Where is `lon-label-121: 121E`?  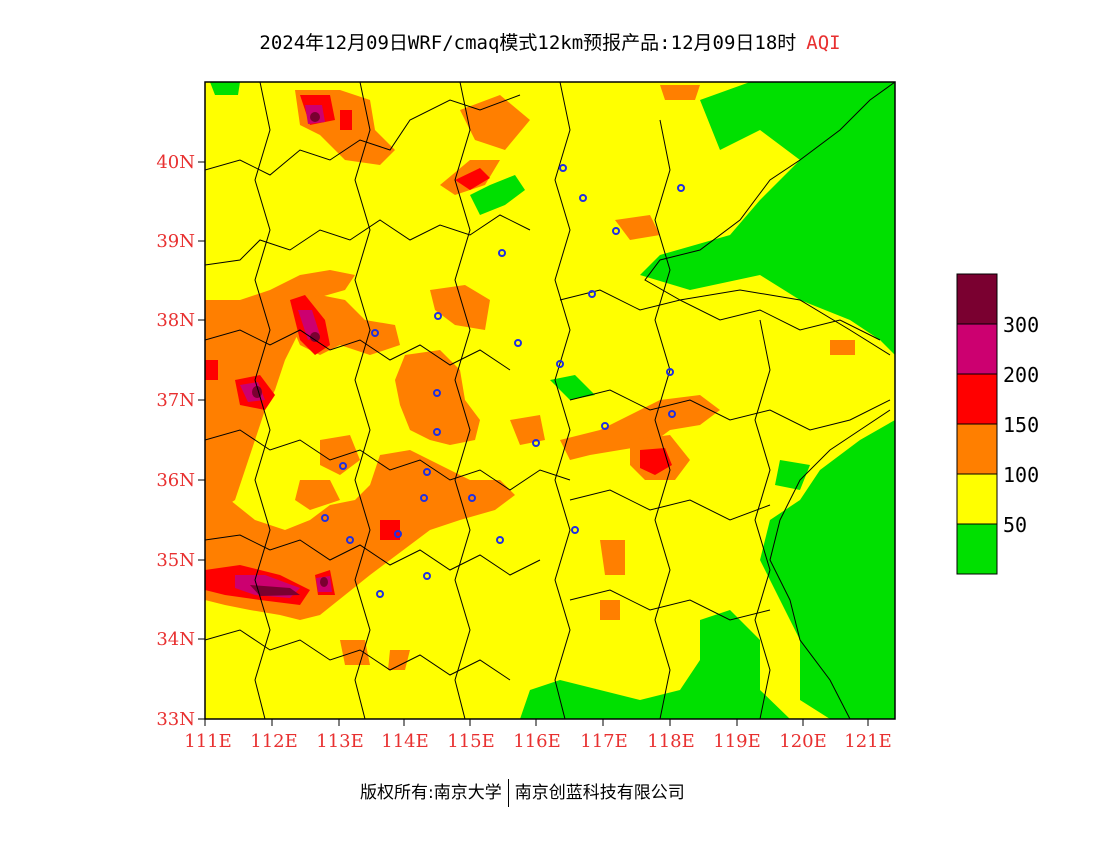 lon-label-121: 121E is located at coordinates (868, 741).